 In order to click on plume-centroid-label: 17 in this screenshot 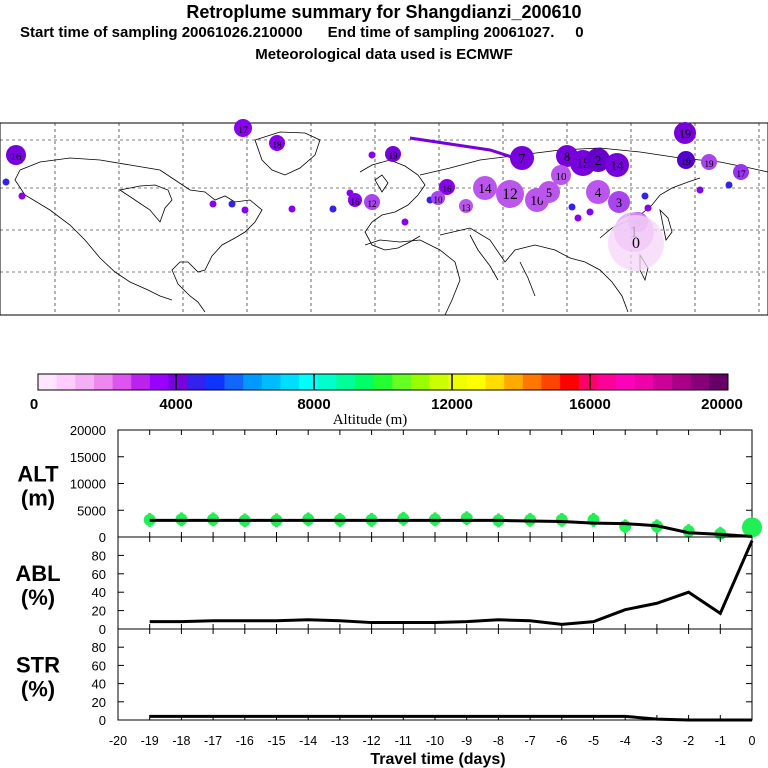, I will do `click(742, 174)`.